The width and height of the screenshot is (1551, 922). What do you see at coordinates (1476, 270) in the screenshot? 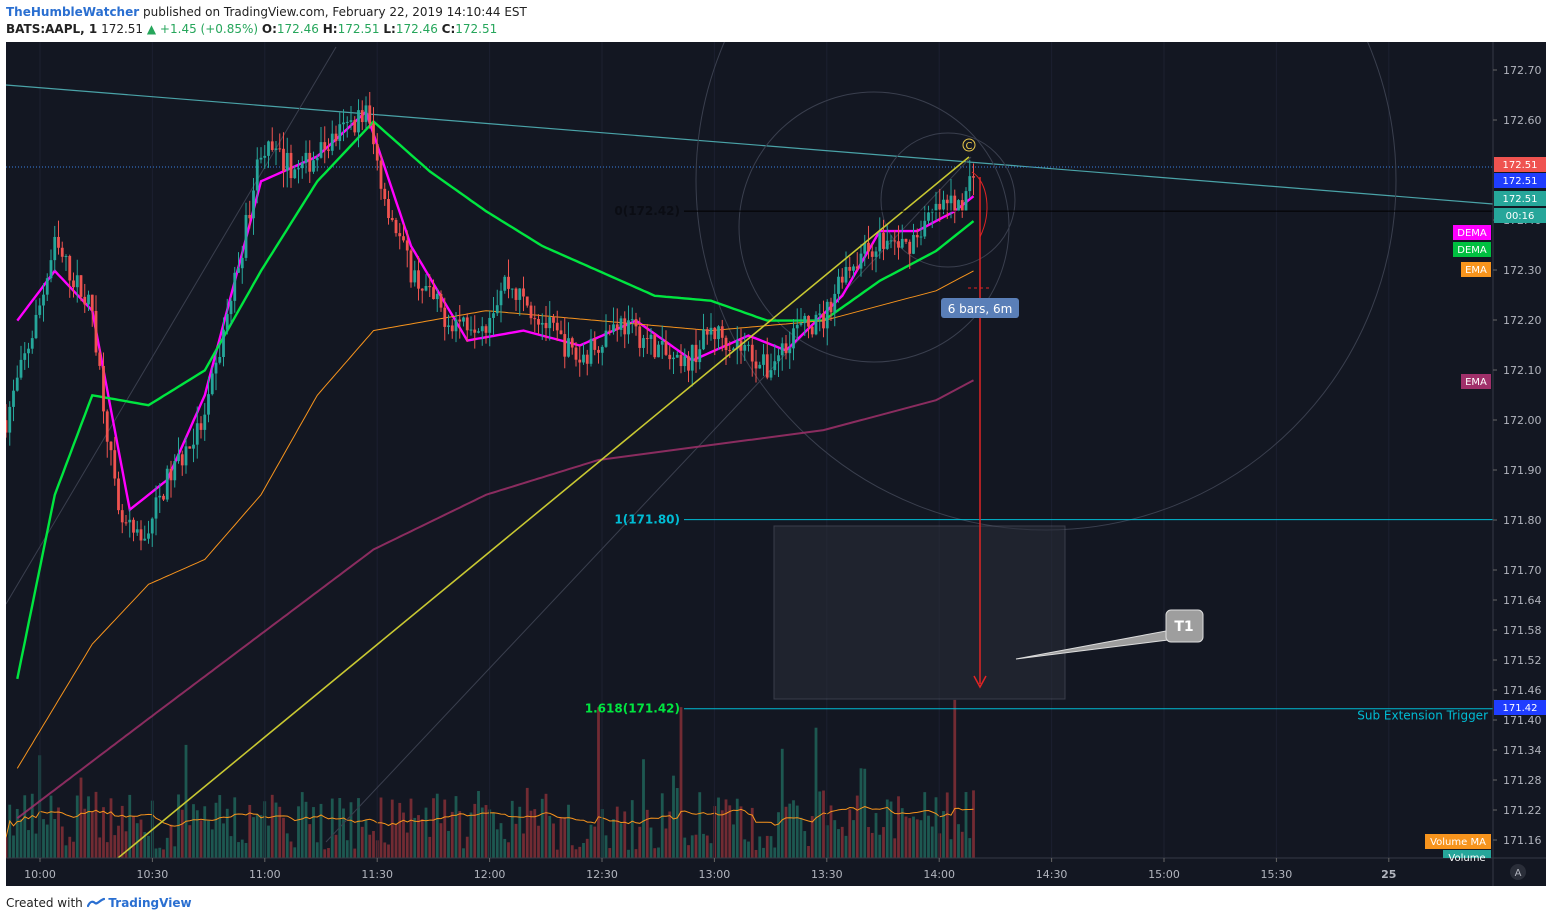
I see `axis-tag-label: EMA` at bounding box center [1476, 270].